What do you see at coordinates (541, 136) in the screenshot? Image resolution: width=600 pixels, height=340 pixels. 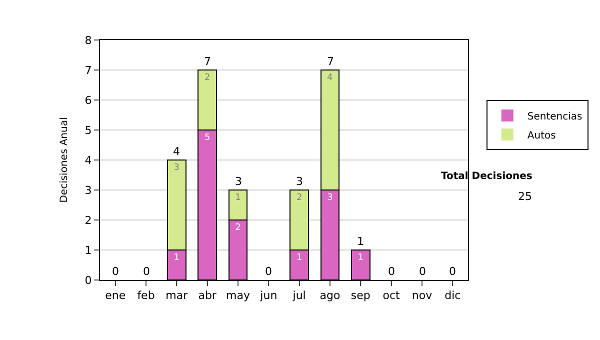 I see `legend-label: Autos` at bounding box center [541, 136].